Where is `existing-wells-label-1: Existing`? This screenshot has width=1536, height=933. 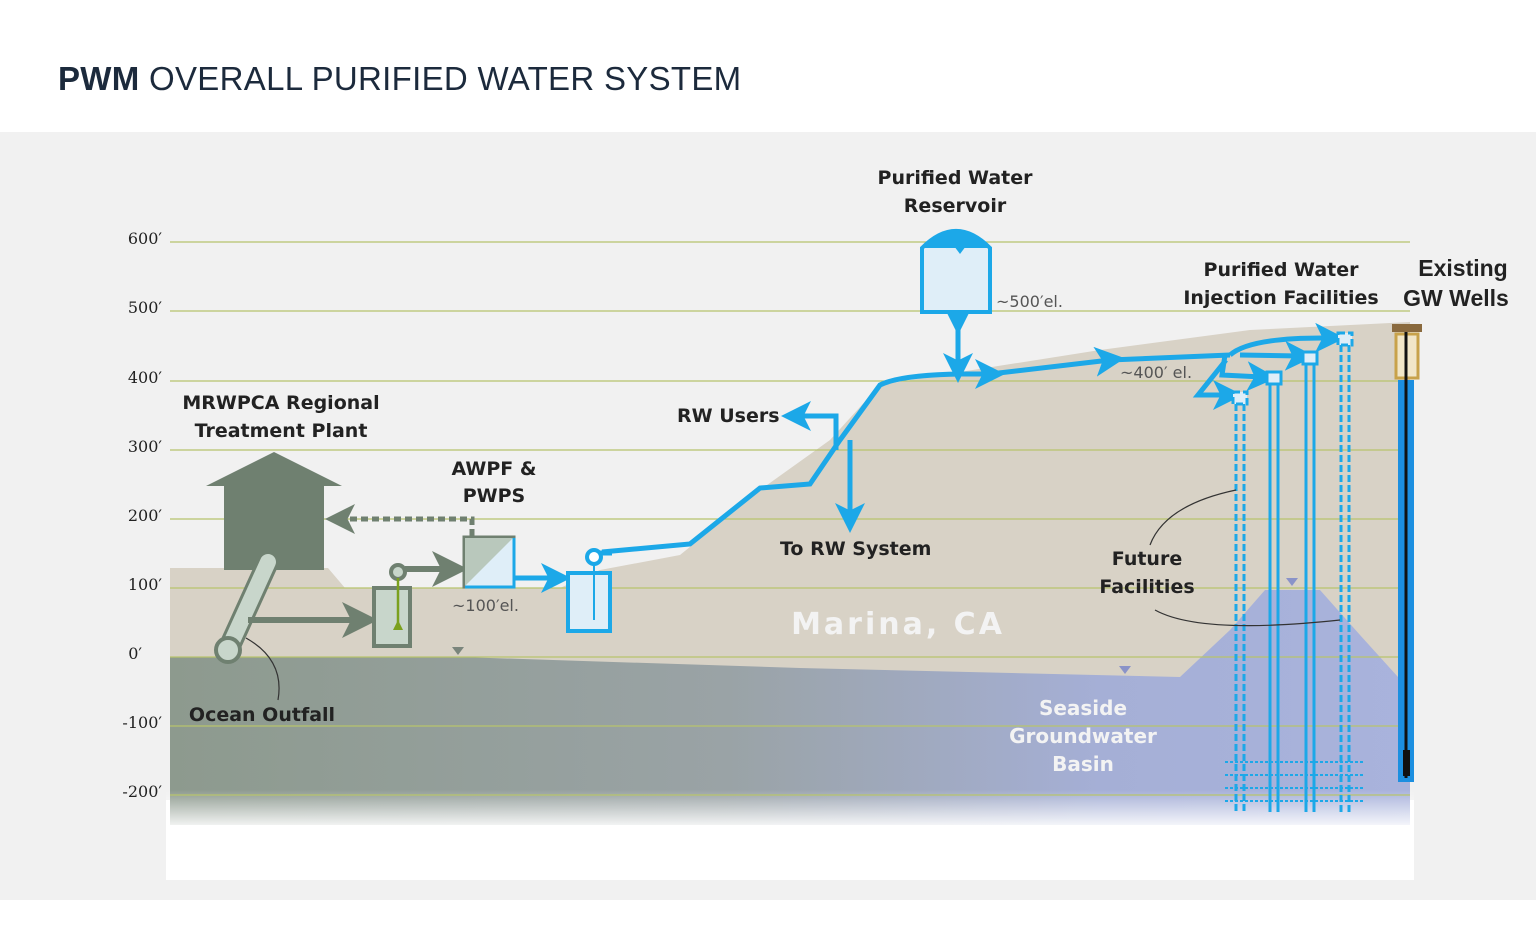
existing-wells-label-1: Existing is located at coordinates (1462, 268).